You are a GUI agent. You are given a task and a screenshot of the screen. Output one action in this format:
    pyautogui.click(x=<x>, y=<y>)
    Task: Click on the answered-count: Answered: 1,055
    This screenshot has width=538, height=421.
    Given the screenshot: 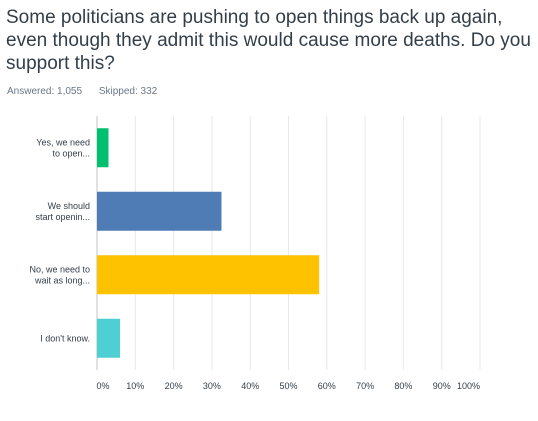 What is the action you would take?
    pyautogui.click(x=45, y=91)
    